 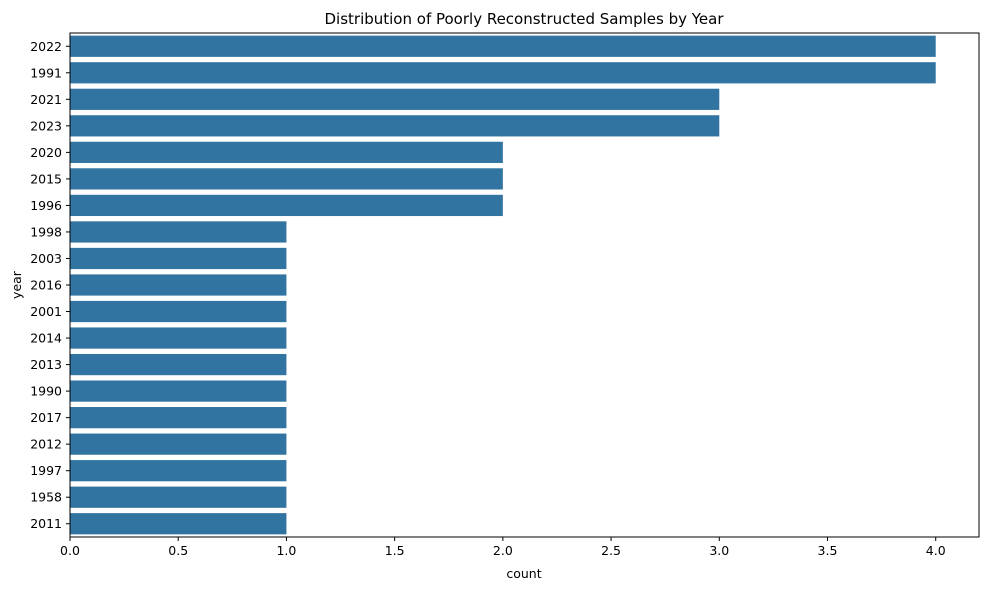 What do you see at coordinates (46, 391) in the screenshot?
I see `y-tick-label: 1990` at bounding box center [46, 391].